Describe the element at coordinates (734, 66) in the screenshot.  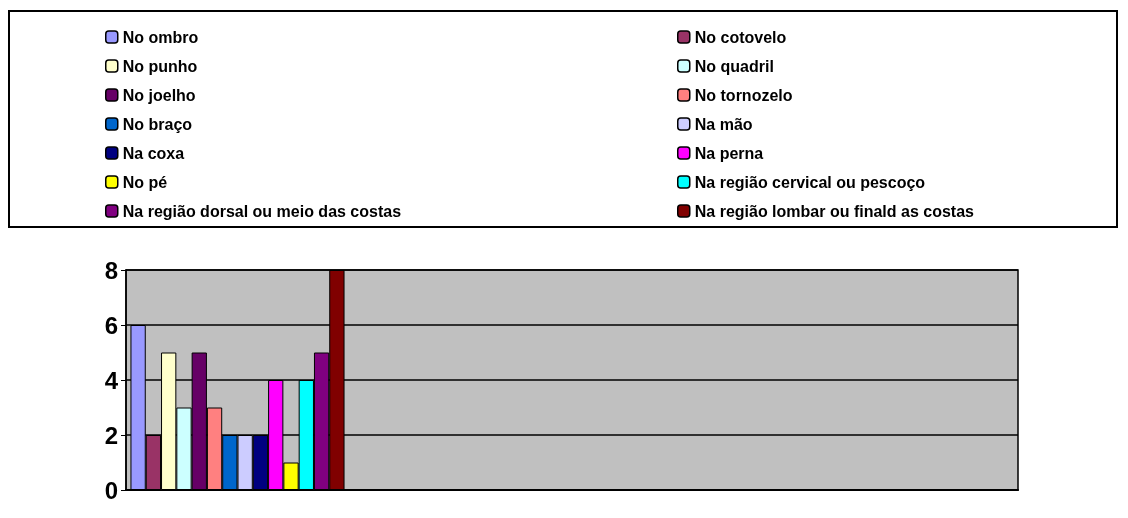
I see `legend-label: No quadril` at that location.